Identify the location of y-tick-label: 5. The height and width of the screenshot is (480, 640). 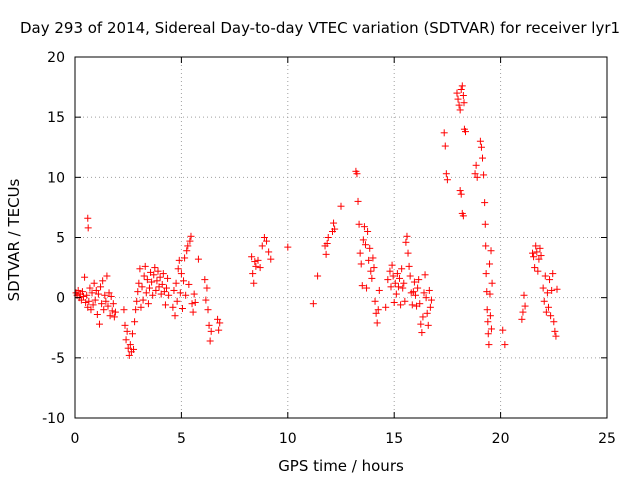
(60, 239).